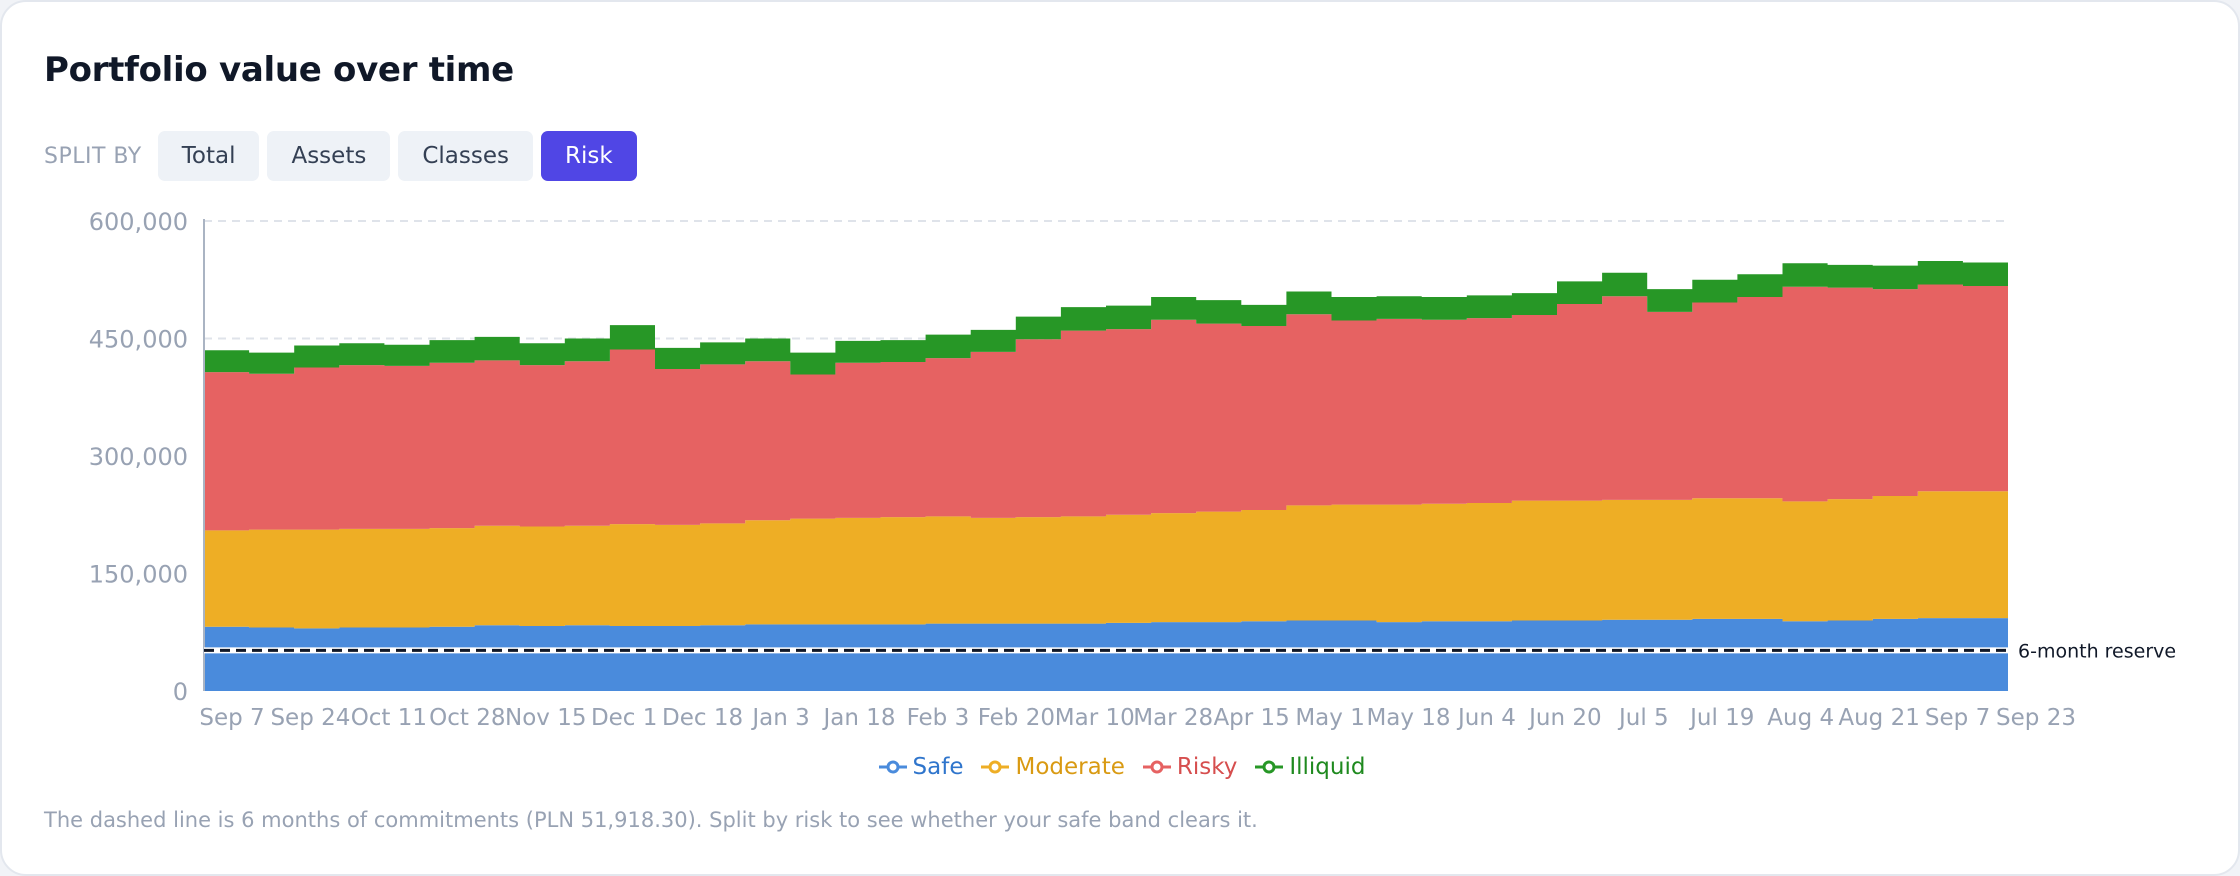  What do you see at coordinates (1330, 718) in the screenshot?
I see `x-tick-label: May 1` at bounding box center [1330, 718].